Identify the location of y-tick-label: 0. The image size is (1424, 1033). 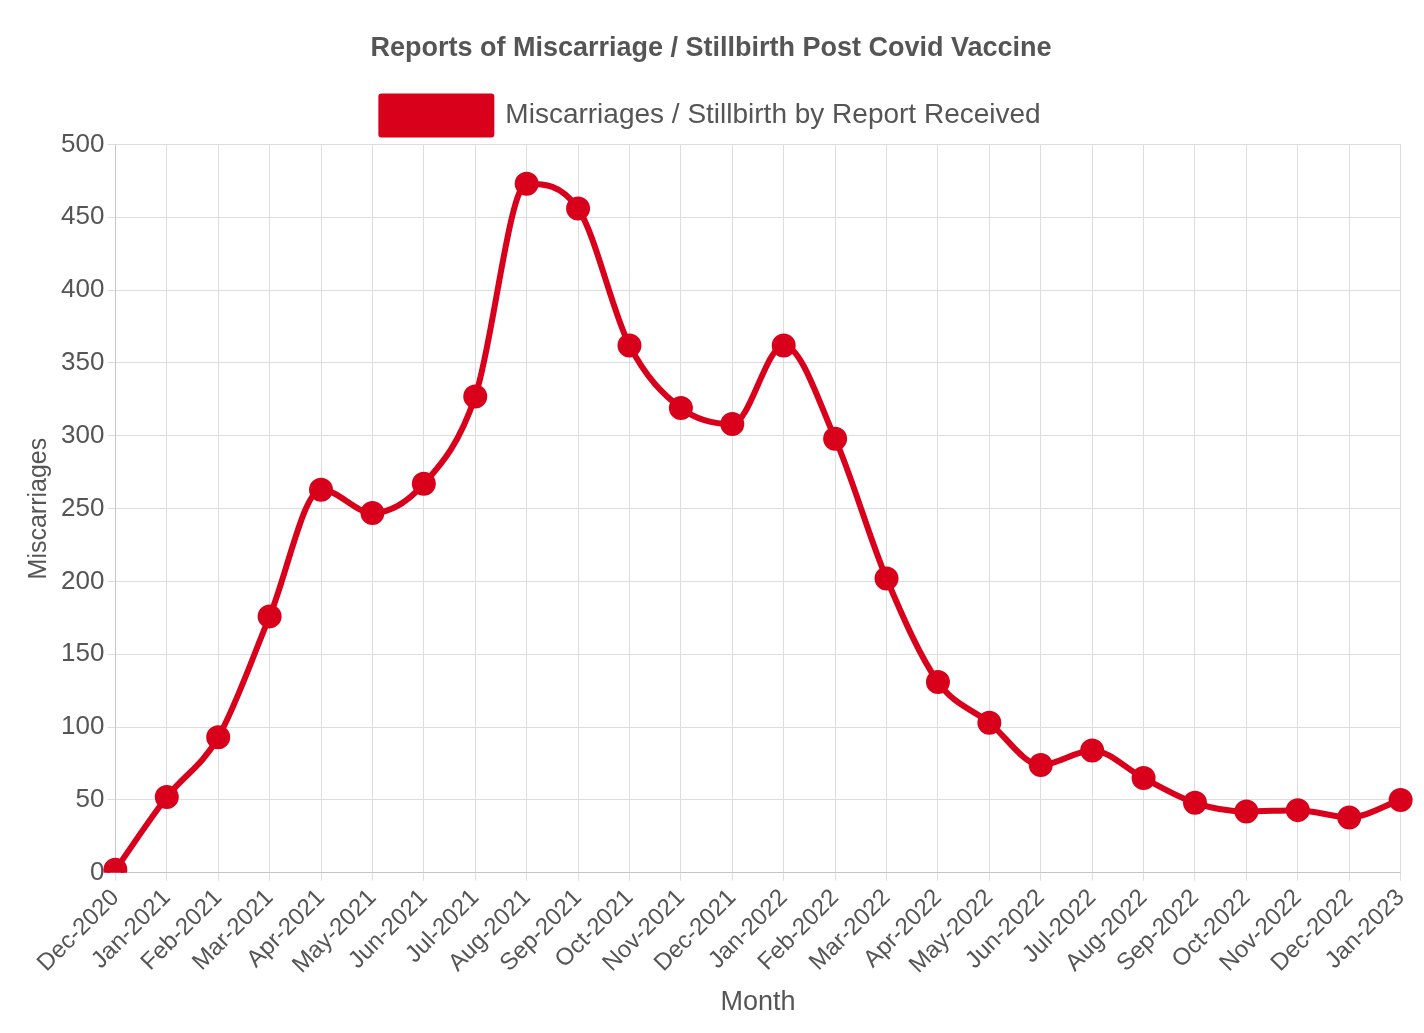
(97, 870).